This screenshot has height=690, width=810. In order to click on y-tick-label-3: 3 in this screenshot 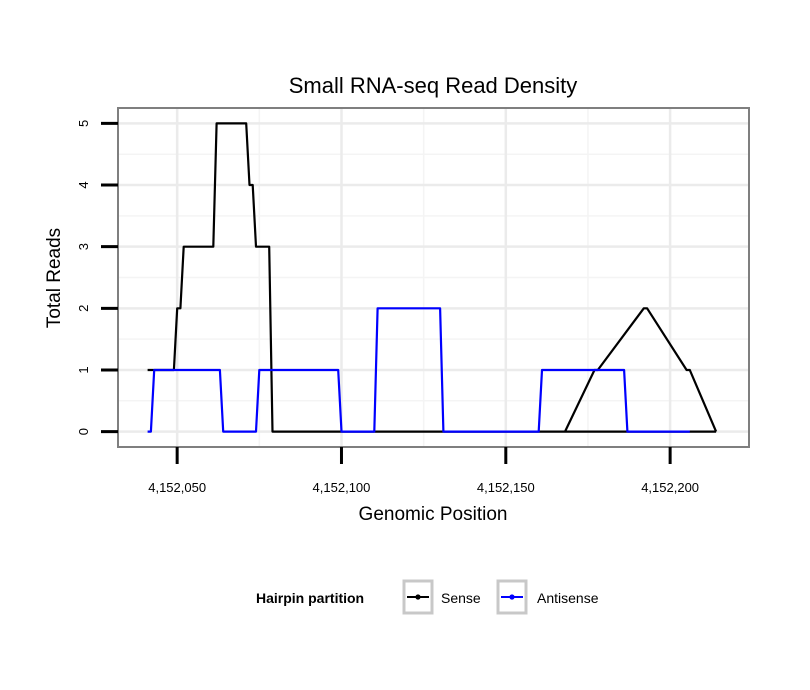, I will do `click(83, 246)`.